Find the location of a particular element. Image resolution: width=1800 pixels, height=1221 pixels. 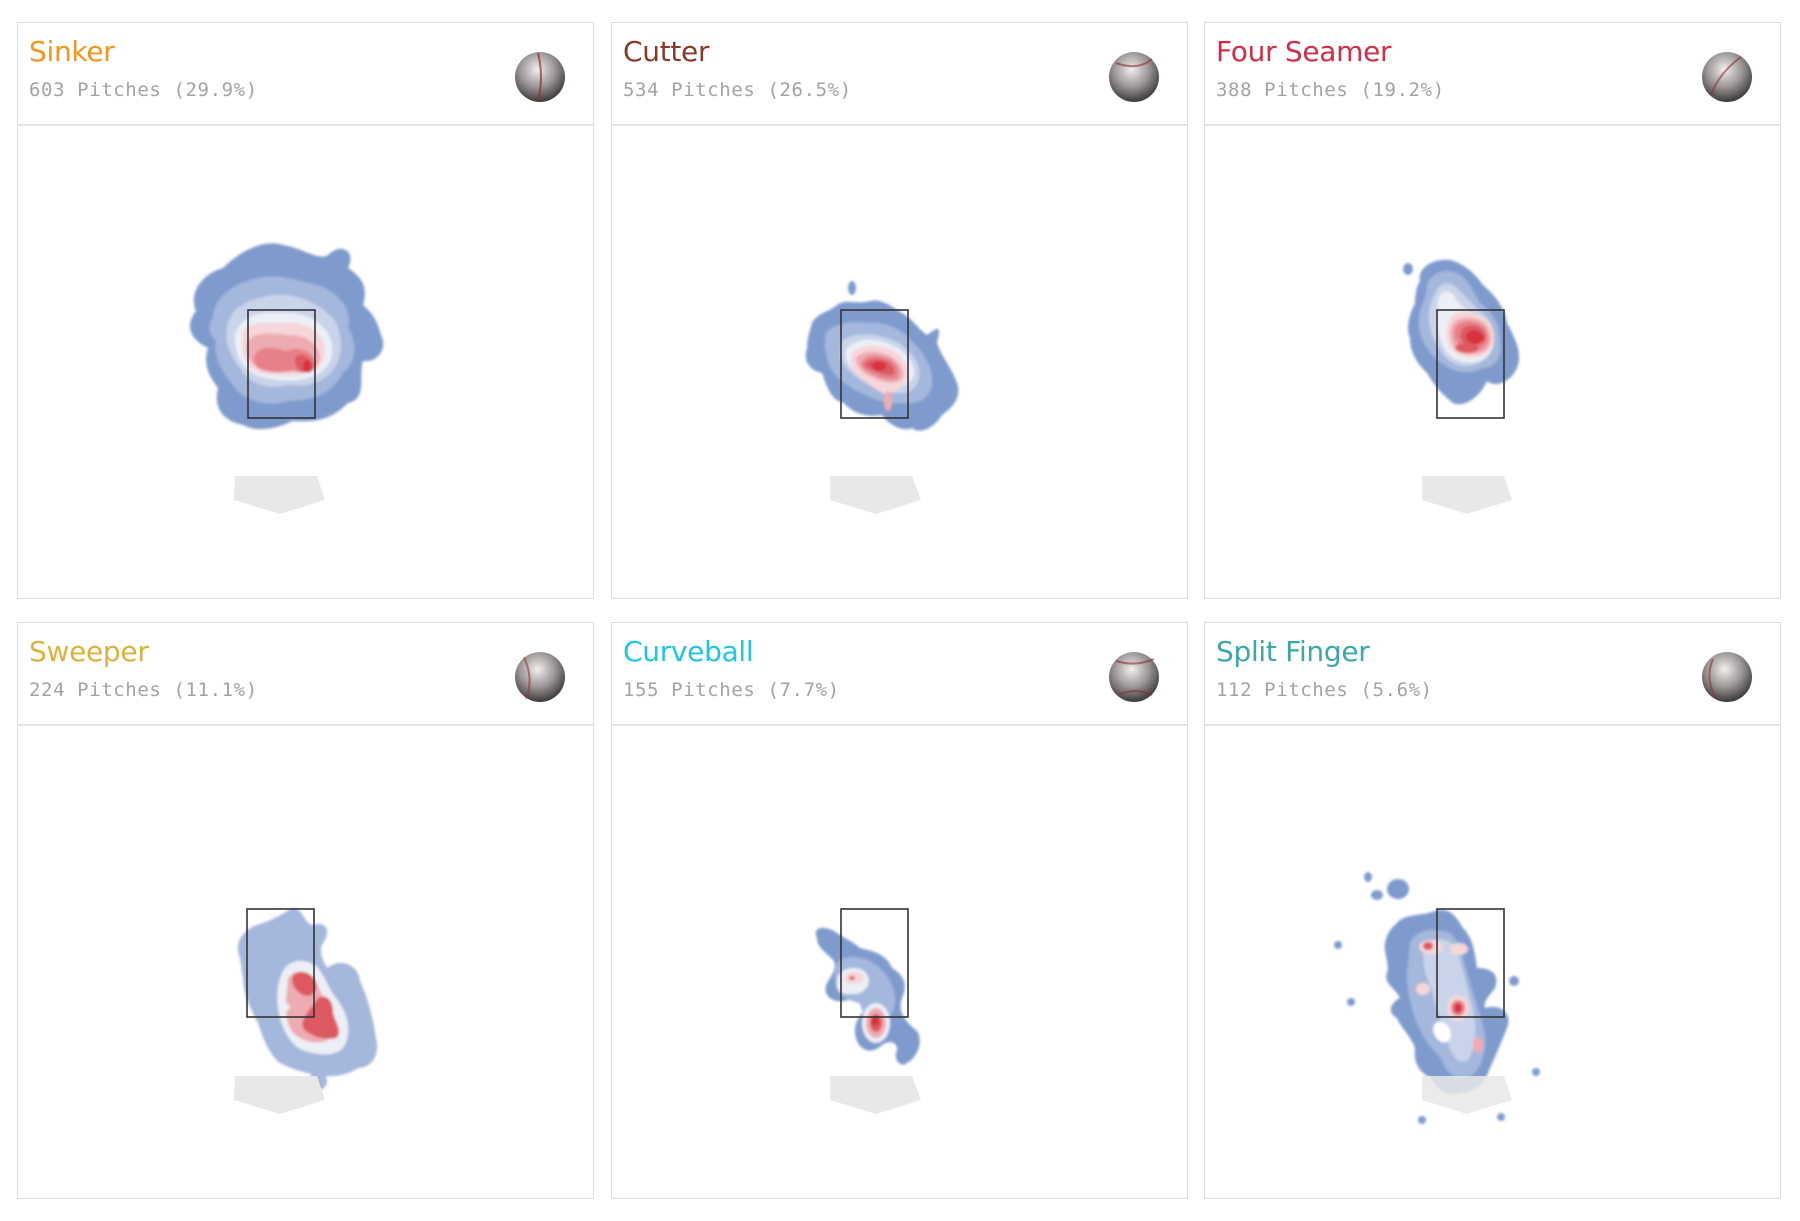

pitch-count-label: 603 Pitches (29.9%) is located at coordinates (143, 90).